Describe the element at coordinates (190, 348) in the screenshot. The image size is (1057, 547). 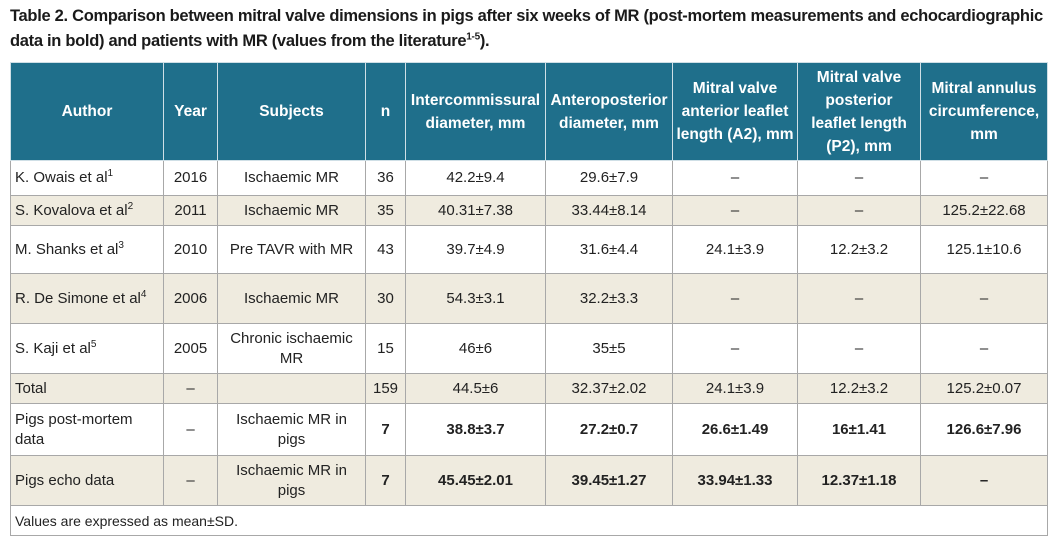
I see `cell: 2005` at that location.